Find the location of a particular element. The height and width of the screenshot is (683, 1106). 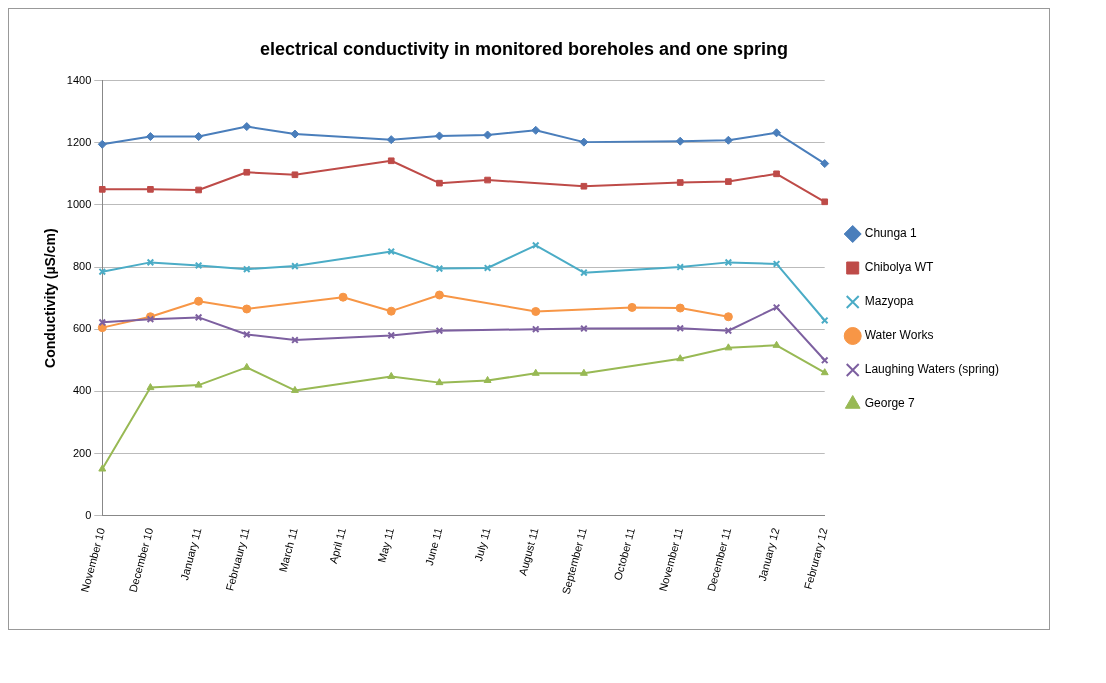

y-tick-label: 600 is located at coordinates (82, 328).